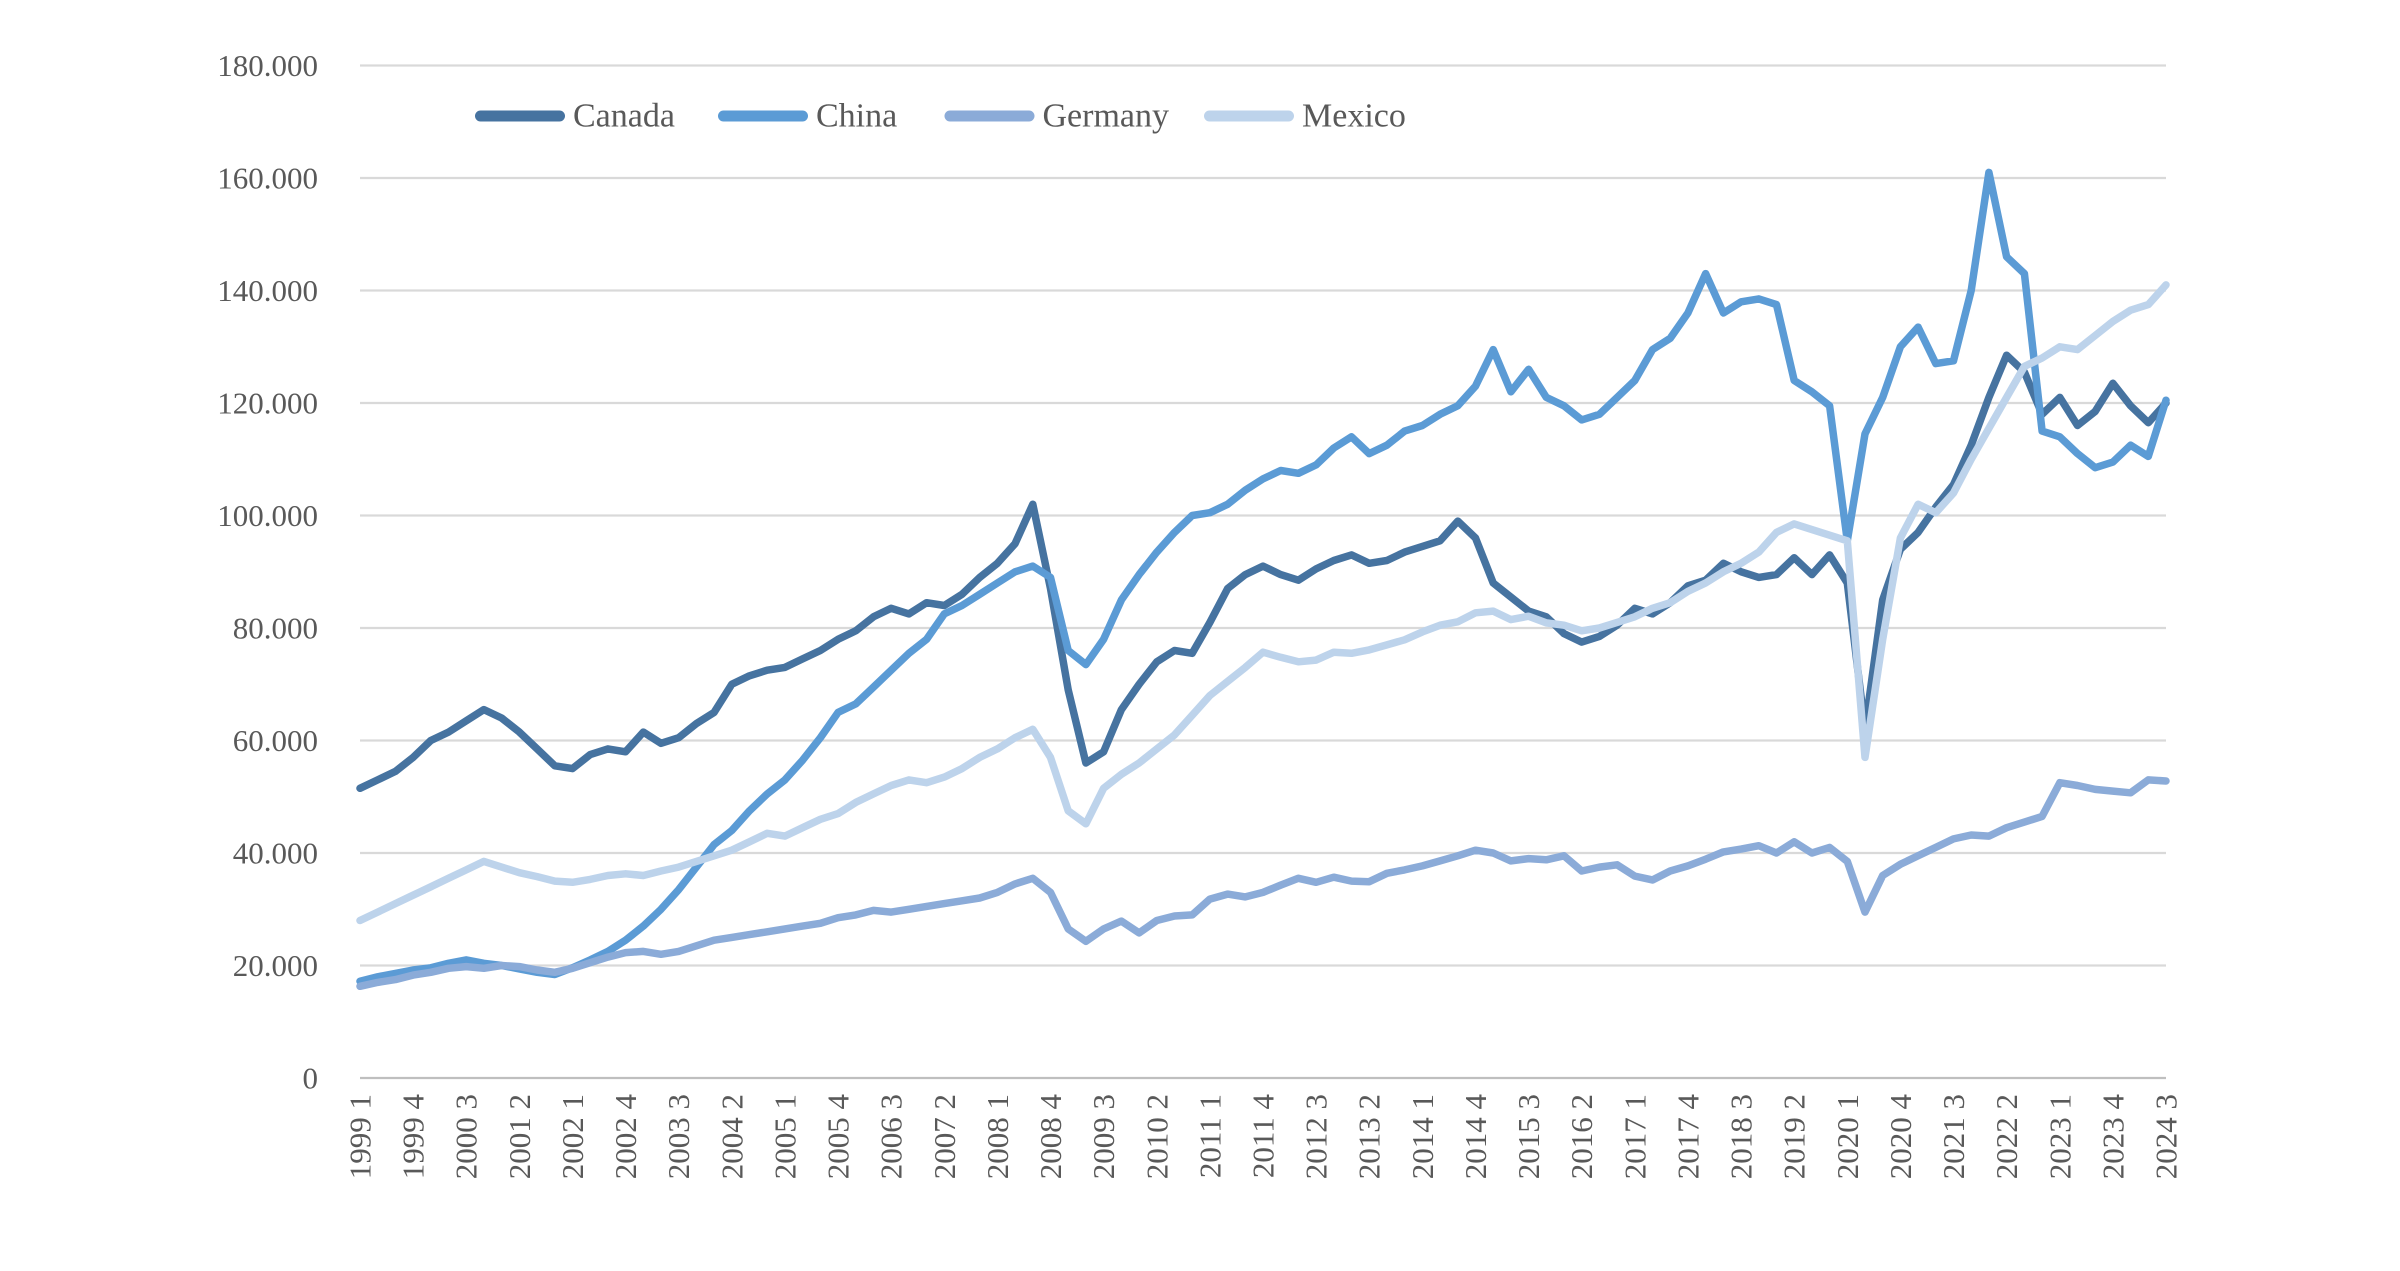 Image resolution: width=2400 pixels, height=1271 pixels. Describe the element at coordinates (360, 1136) in the screenshot. I see `x-axis-tick-label: 1999 1` at that location.